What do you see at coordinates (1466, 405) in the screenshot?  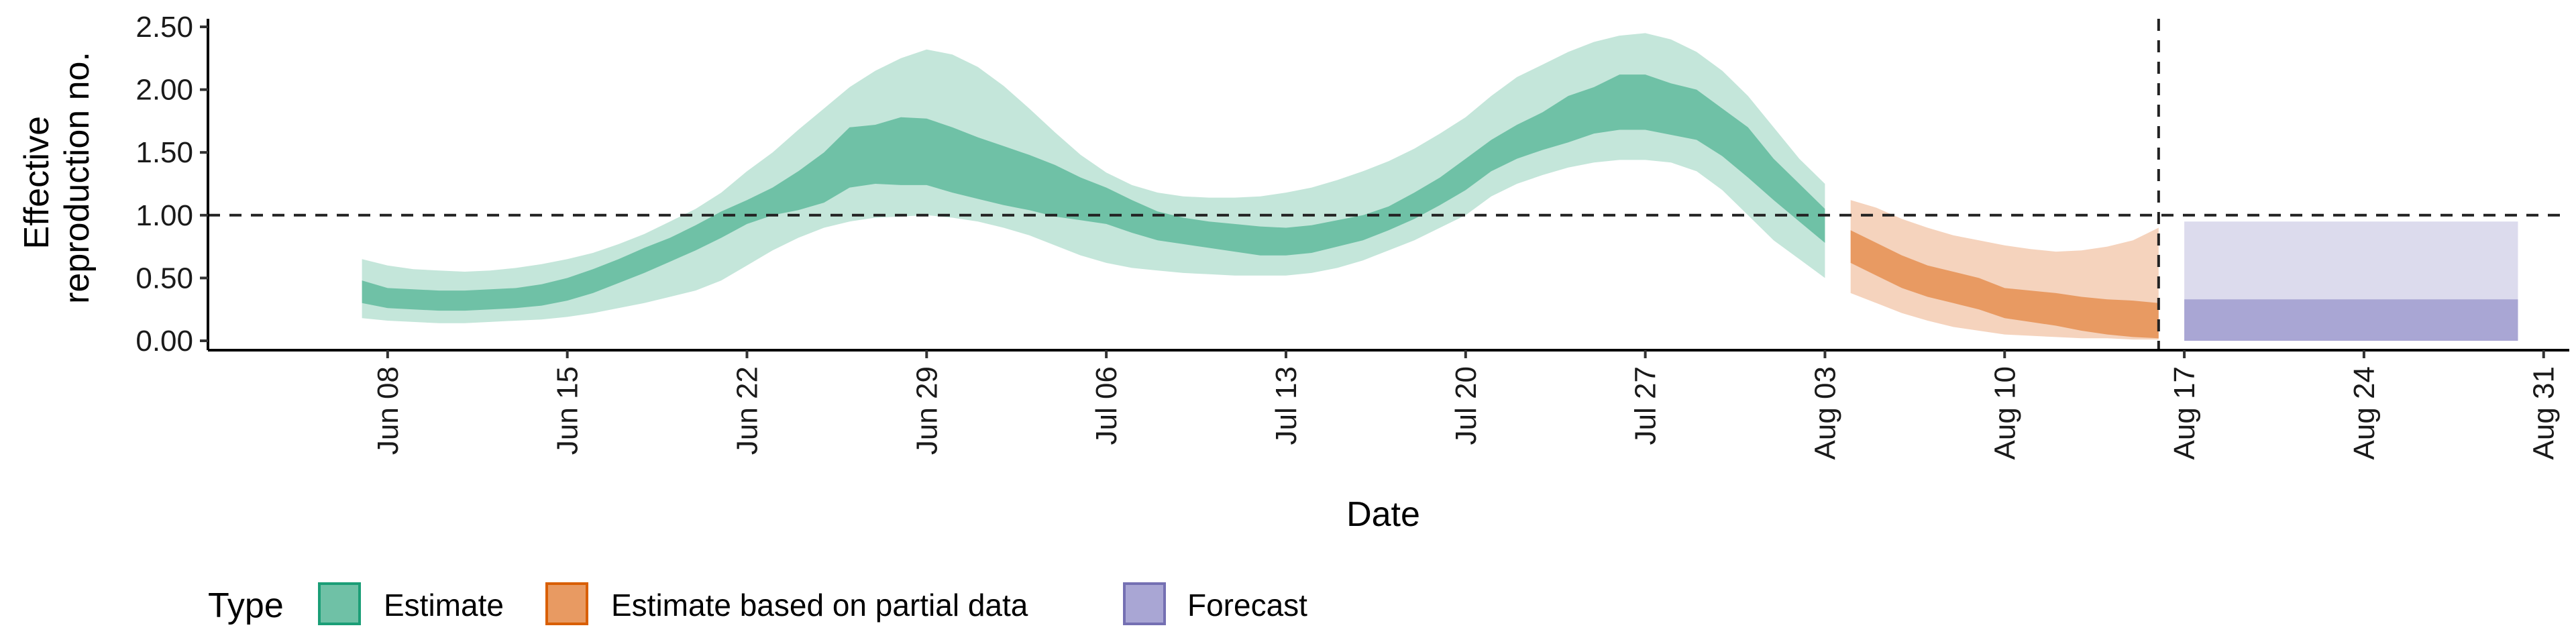 I see `x-tick-label: Jul 20` at bounding box center [1466, 405].